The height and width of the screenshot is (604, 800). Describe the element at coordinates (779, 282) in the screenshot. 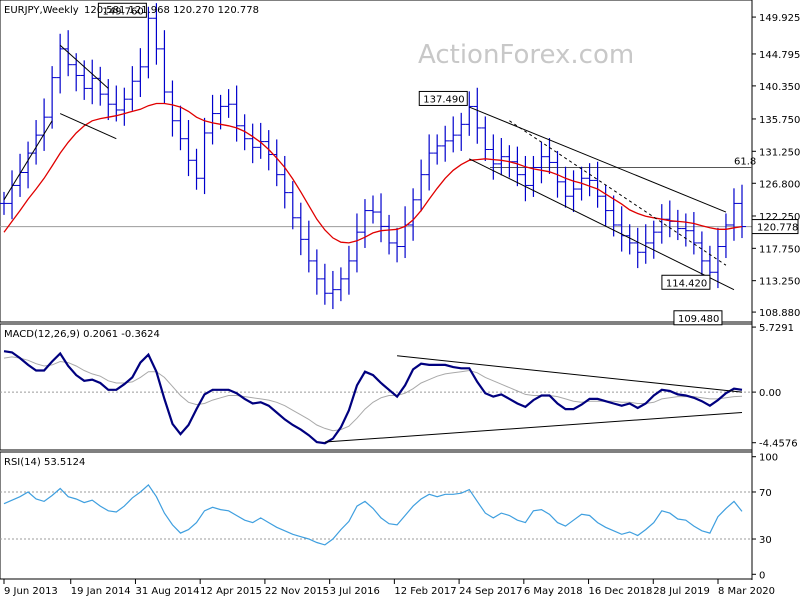

I see `price-y-tick-label: 113.250` at that location.